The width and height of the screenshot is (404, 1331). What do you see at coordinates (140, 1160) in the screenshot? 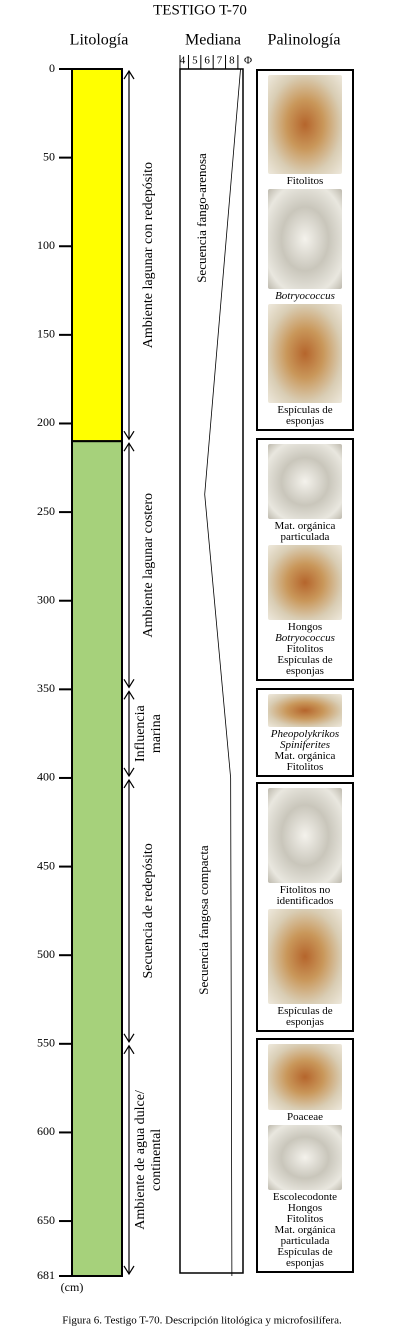
I see `environment-label: Ambiente de agua dulce/` at bounding box center [140, 1160].